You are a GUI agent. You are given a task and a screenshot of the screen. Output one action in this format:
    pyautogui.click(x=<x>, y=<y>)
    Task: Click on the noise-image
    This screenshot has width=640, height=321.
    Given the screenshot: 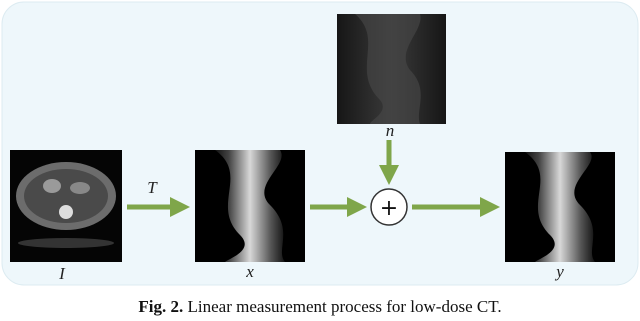 What is the action you would take?
    pyautogui.click(x=391, y=69)
    